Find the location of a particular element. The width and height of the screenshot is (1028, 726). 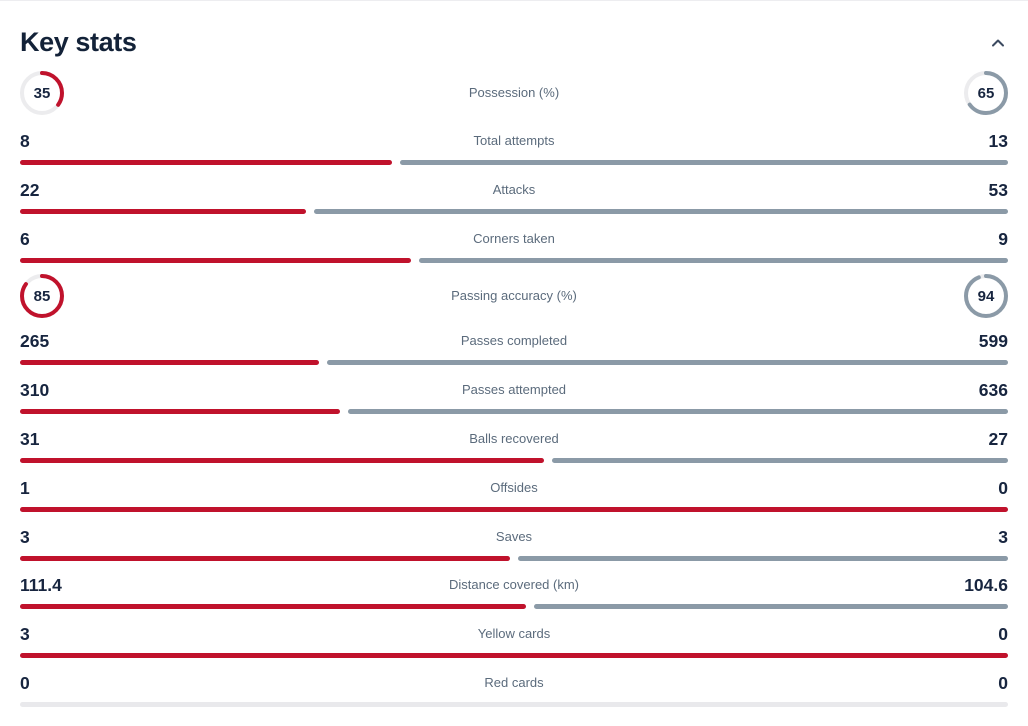

stat-row-passes-attempted: 310 Passes attempted 636 is located at coordinates (514, 396).